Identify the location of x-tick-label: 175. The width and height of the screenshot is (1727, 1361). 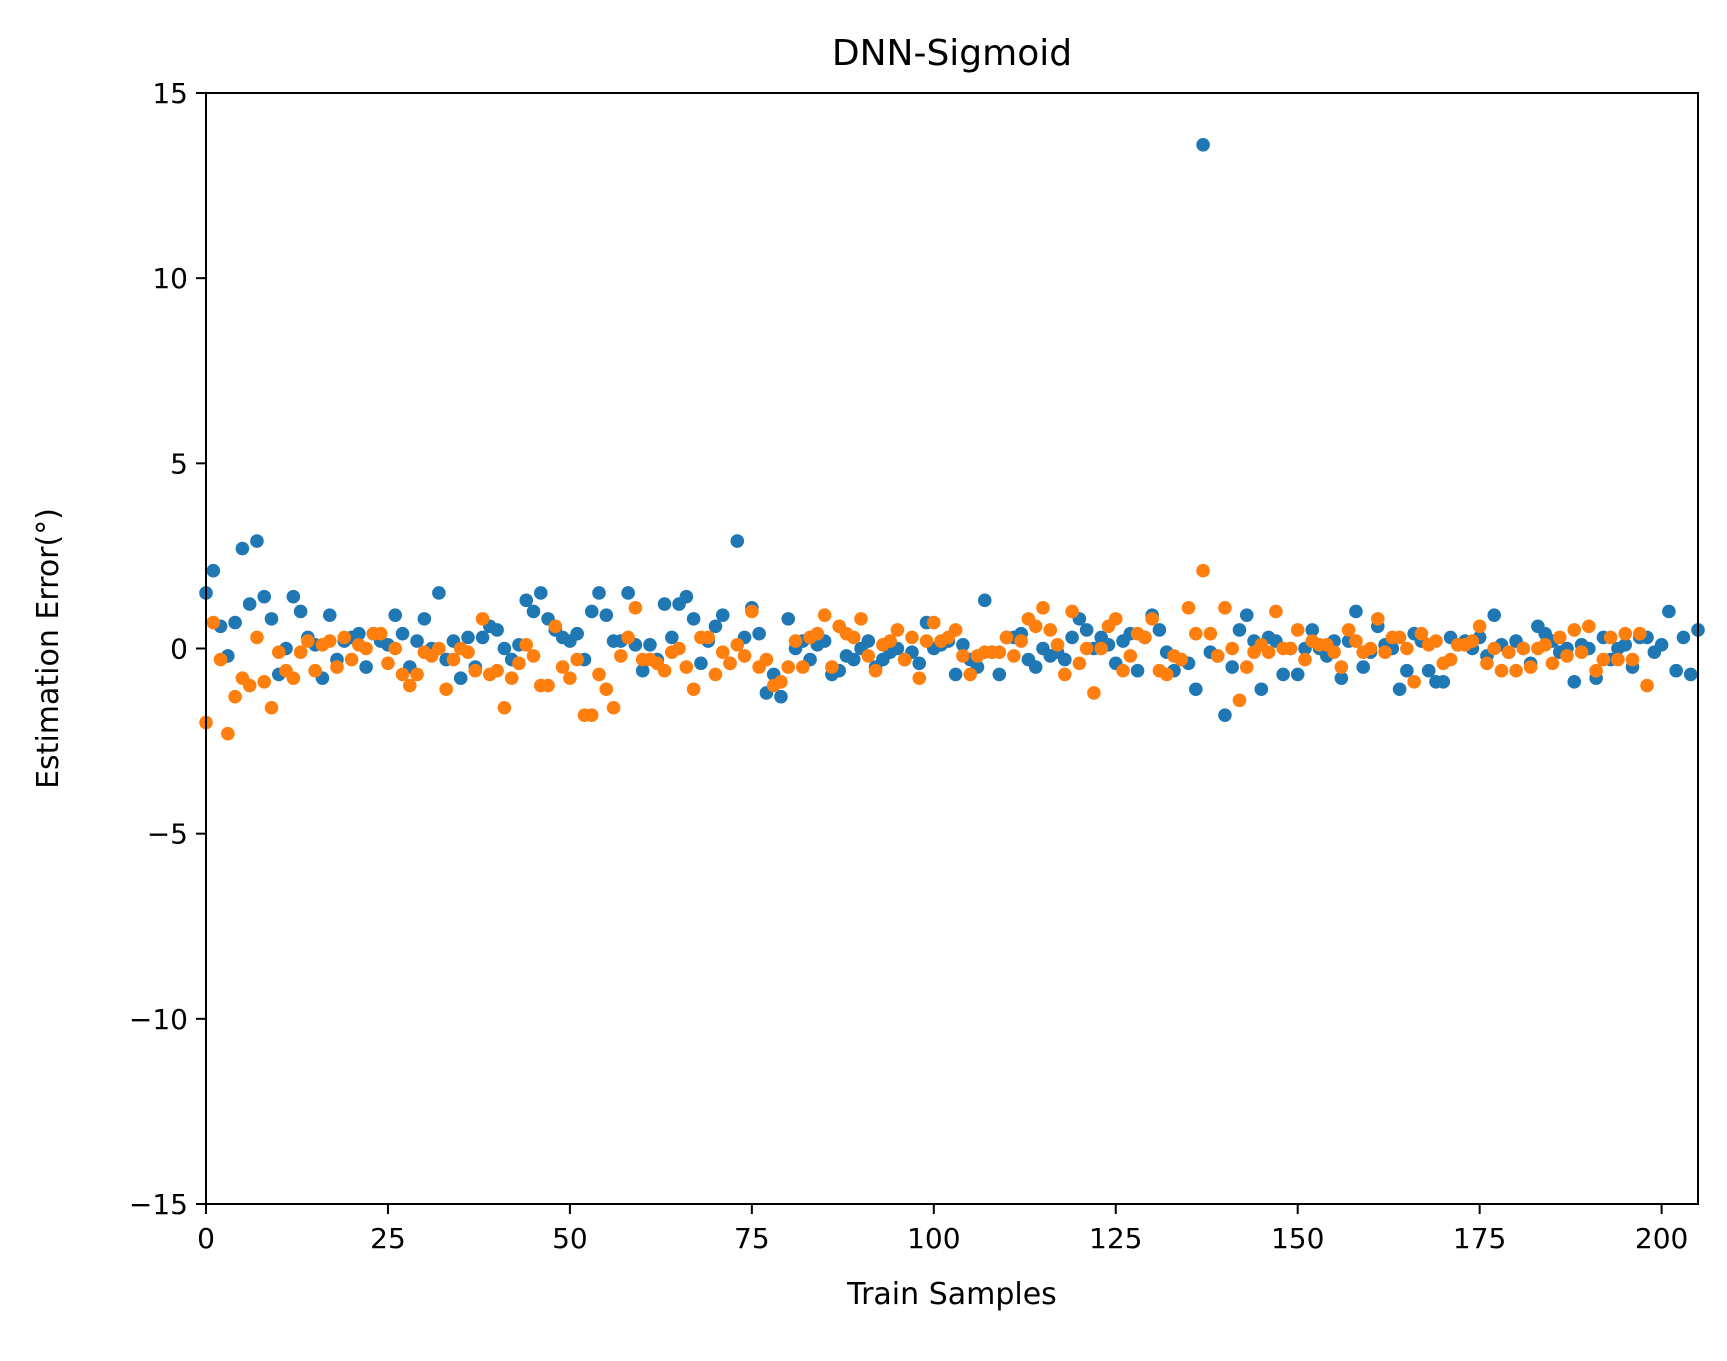
(1479, 1238).